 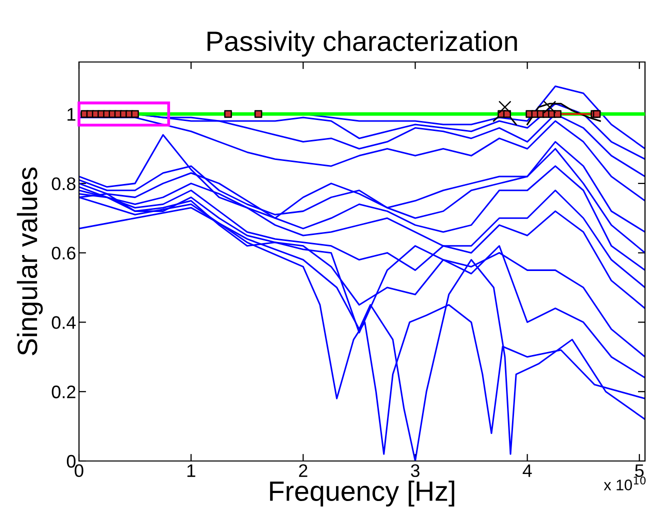 What do you see at coordinates (362, 493) in the screenshot?
I see `x-axis-title: Frequency [Hz]` at bounding box center [362, 493].